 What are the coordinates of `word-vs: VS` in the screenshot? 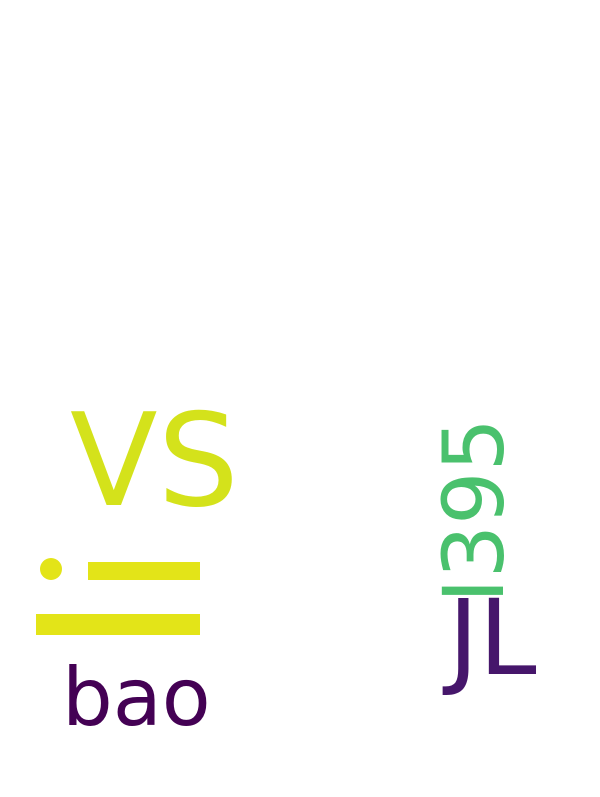 It's located at (154, 461).